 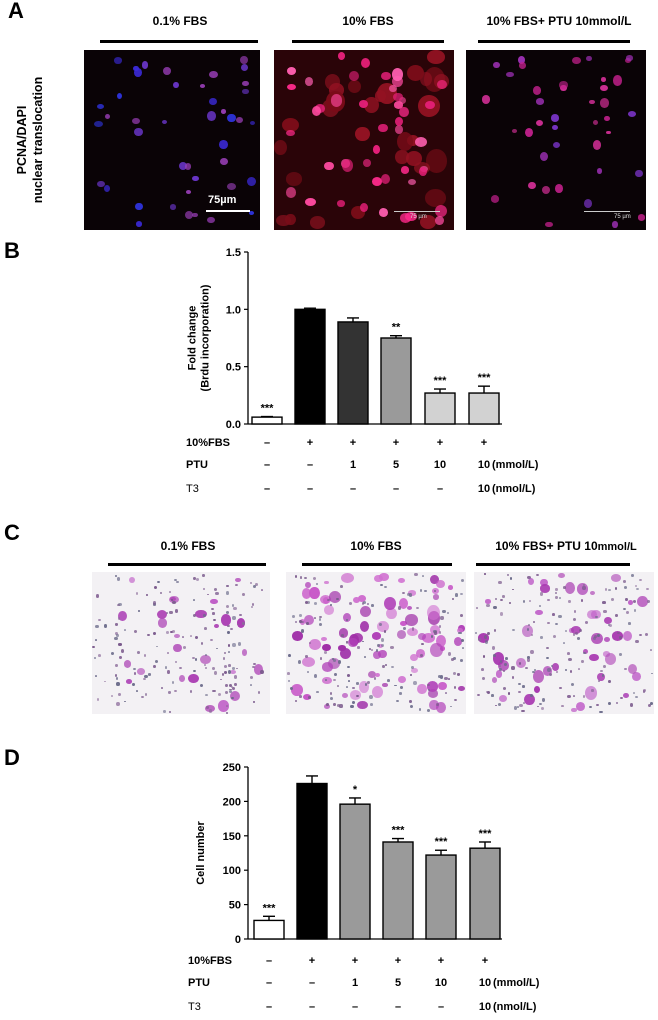 What do you see at coordinates (515, 465) in the screenshot?
I see `condition-unit: (mmol/L)` at bounding box center [515, 465].